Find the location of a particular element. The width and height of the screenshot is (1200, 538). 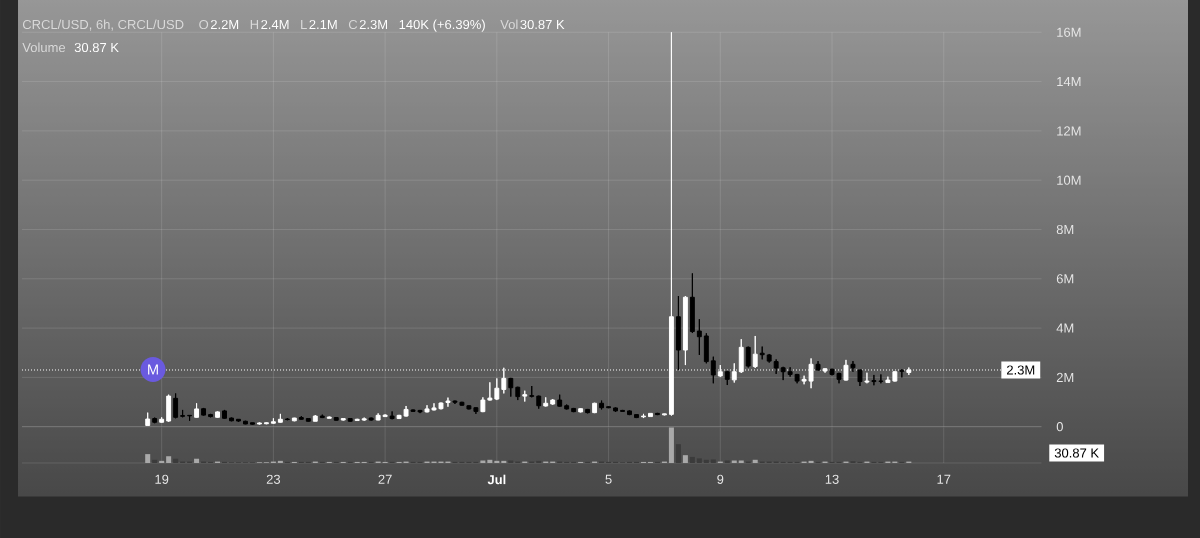

x-tick-label: 27 is located at coordinates (385, 479).